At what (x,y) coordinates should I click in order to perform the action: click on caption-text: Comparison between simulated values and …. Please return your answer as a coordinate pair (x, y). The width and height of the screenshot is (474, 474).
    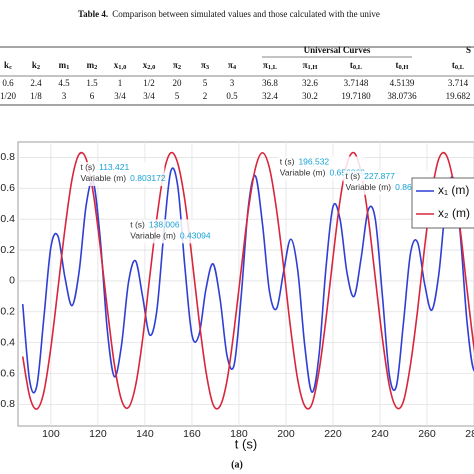
    Looking at the image, I should click on (246, 14).